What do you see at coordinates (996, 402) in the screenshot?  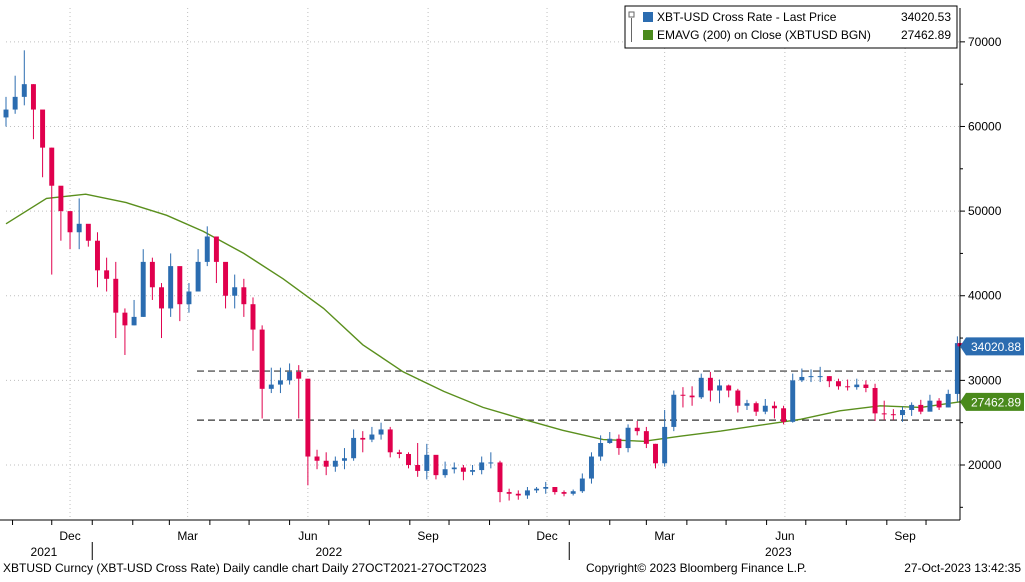 I see `last-value-text: 27462.89` at bounding box center [996, 402].